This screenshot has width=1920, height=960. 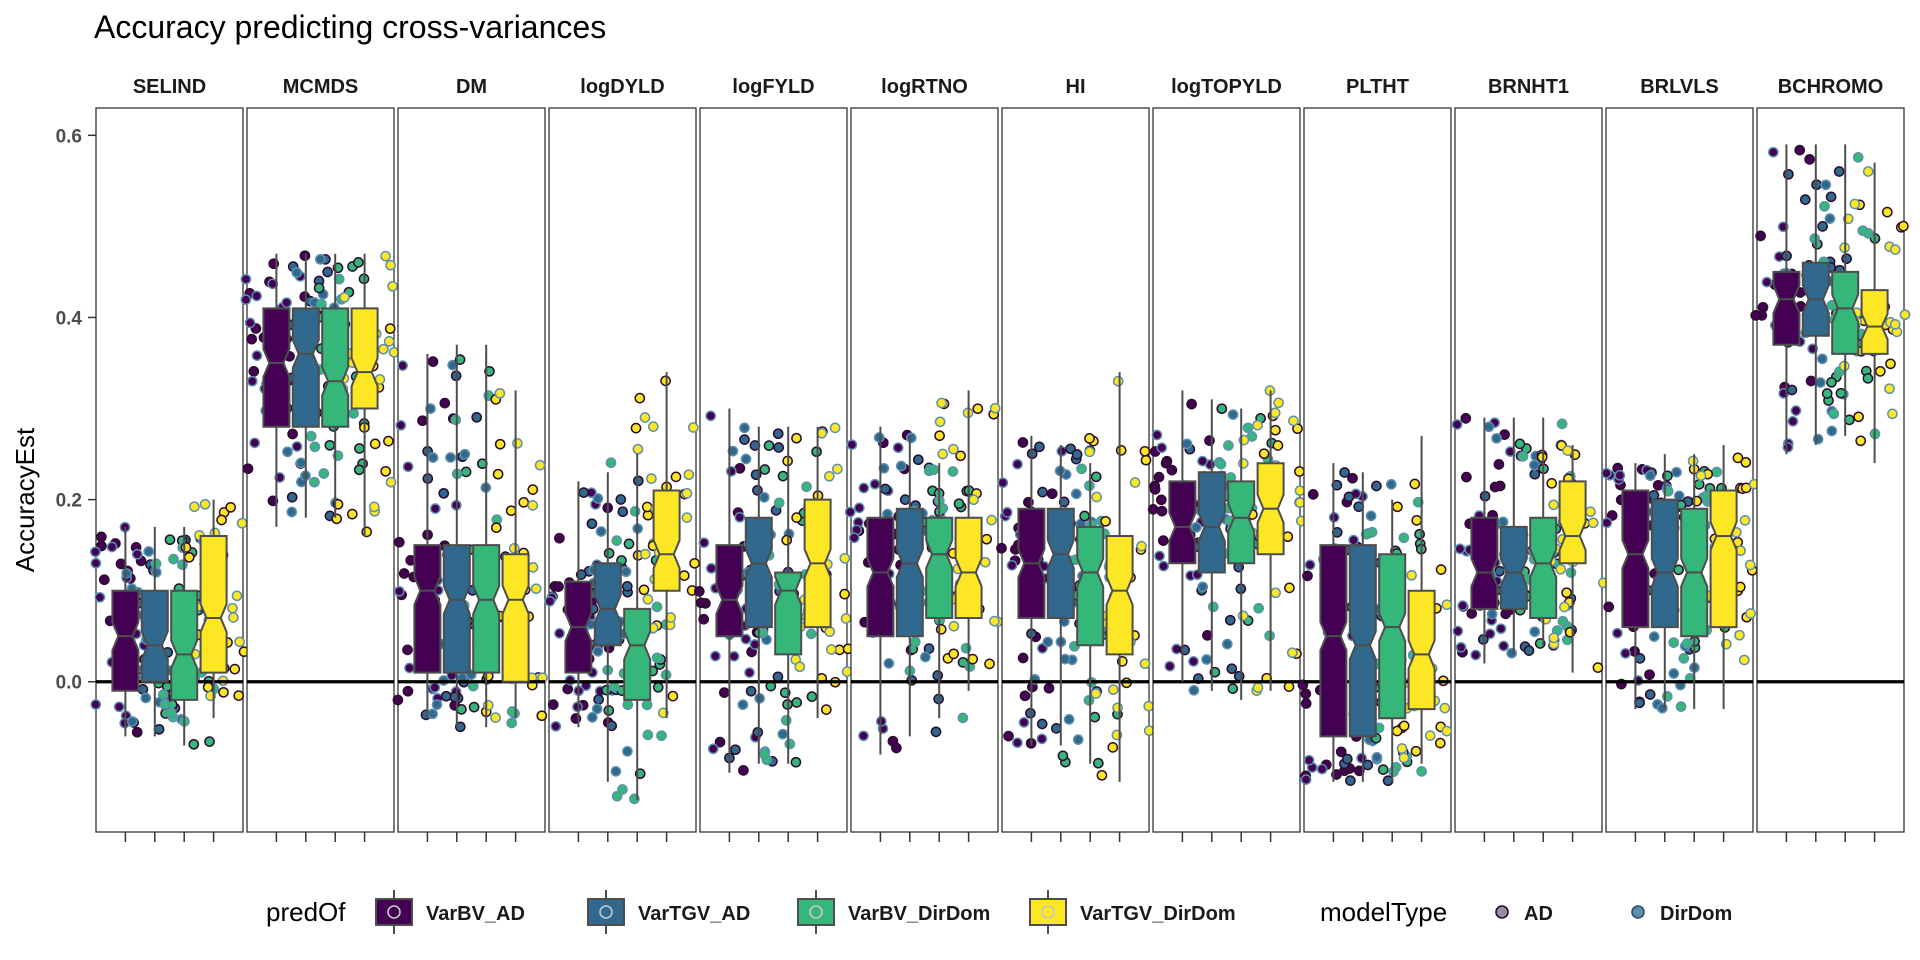 I want to click on boxplot-VarBV_DirDom, so click(x=1392, y=640).